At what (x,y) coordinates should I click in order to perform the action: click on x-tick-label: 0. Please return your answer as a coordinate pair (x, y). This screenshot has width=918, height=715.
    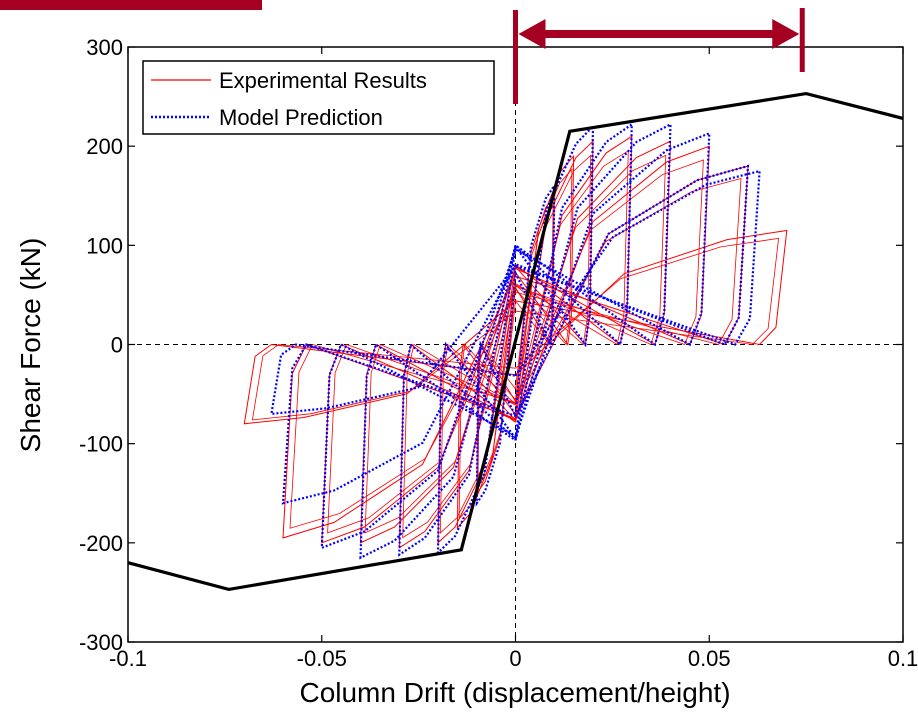
    Looking at the image, I should click on (515, 658).